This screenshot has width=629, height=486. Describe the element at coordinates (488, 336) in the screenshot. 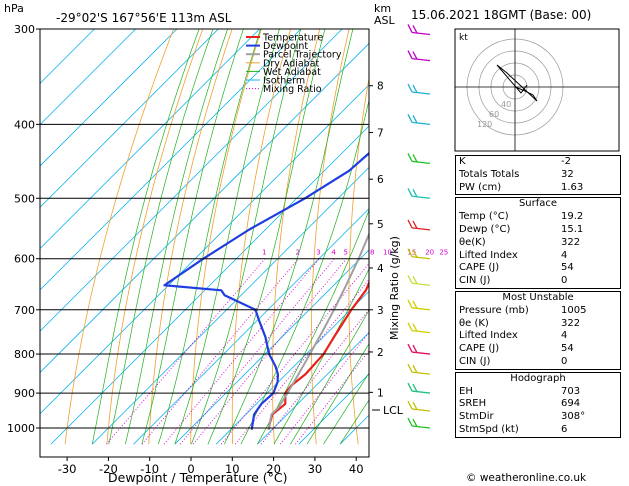

I see `index-label: Lifted Index` at that location.